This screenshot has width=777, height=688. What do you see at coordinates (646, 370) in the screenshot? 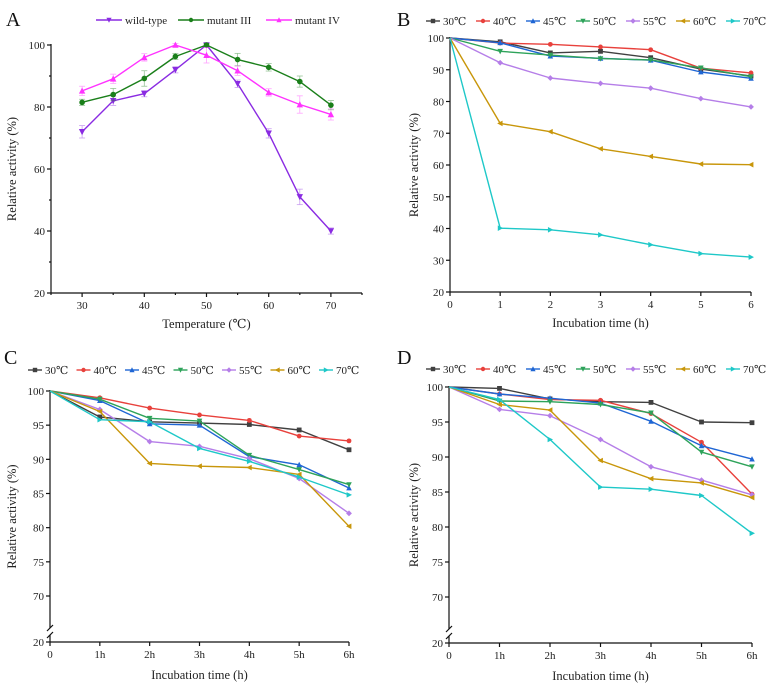
I see `legend-item: 55℃` at bounding box center [646, 370].